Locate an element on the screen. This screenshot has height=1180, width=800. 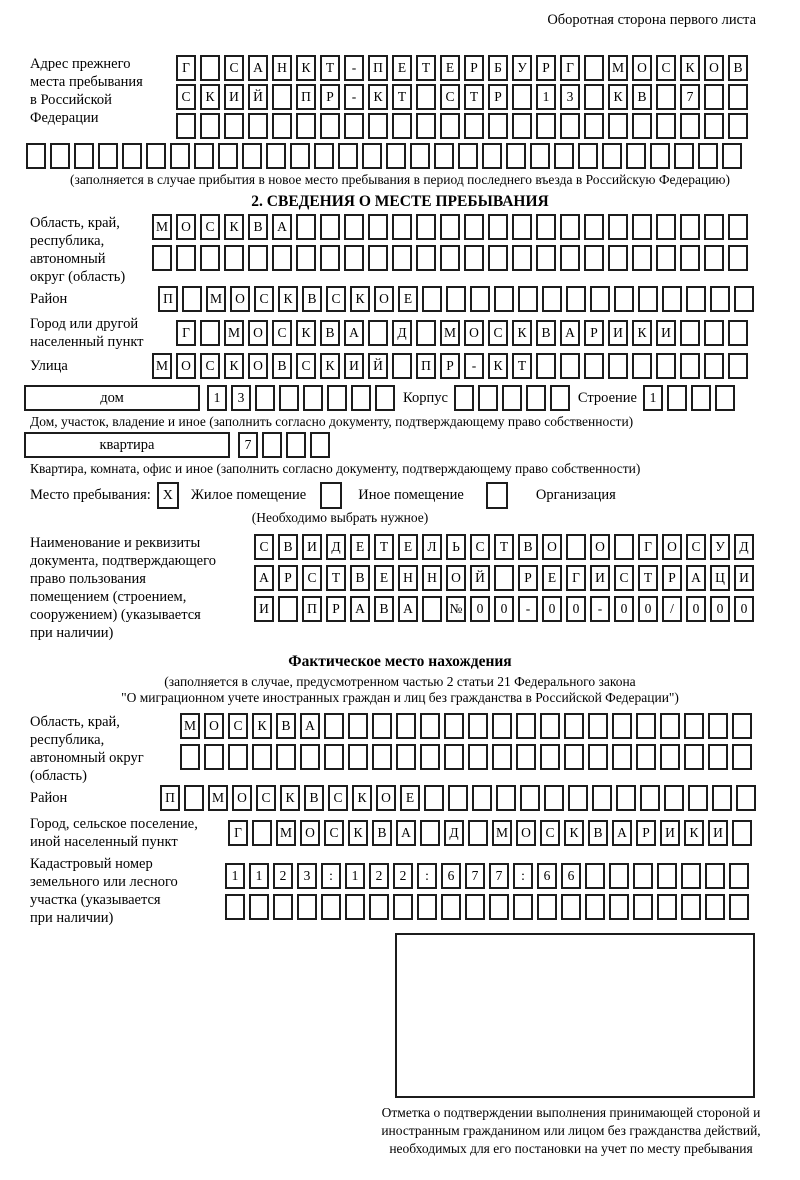
char-cell: Е is located at coordinates (408, 299).